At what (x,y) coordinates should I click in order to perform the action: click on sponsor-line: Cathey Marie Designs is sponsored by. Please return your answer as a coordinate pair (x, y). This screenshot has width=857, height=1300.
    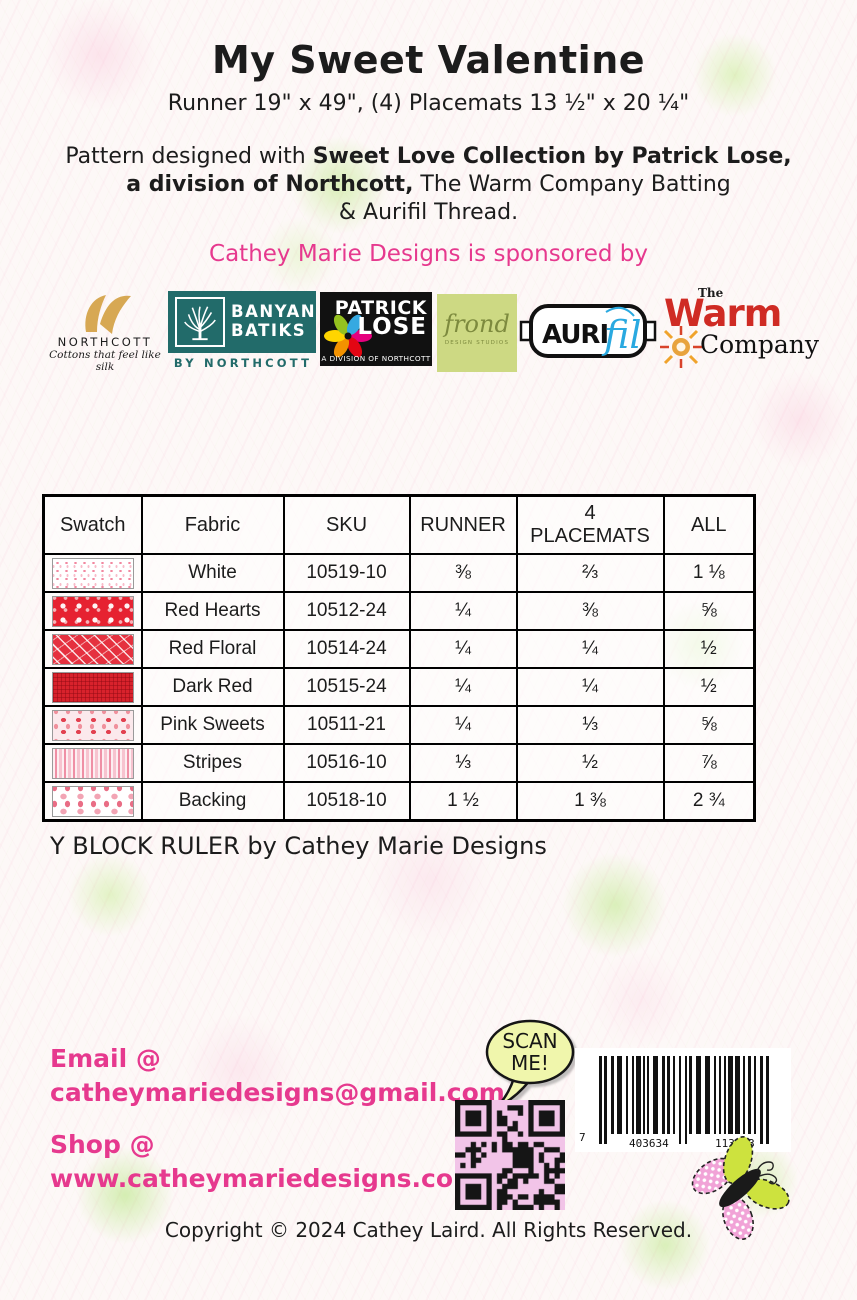
    Looking at the image, I should click on (428, 254).